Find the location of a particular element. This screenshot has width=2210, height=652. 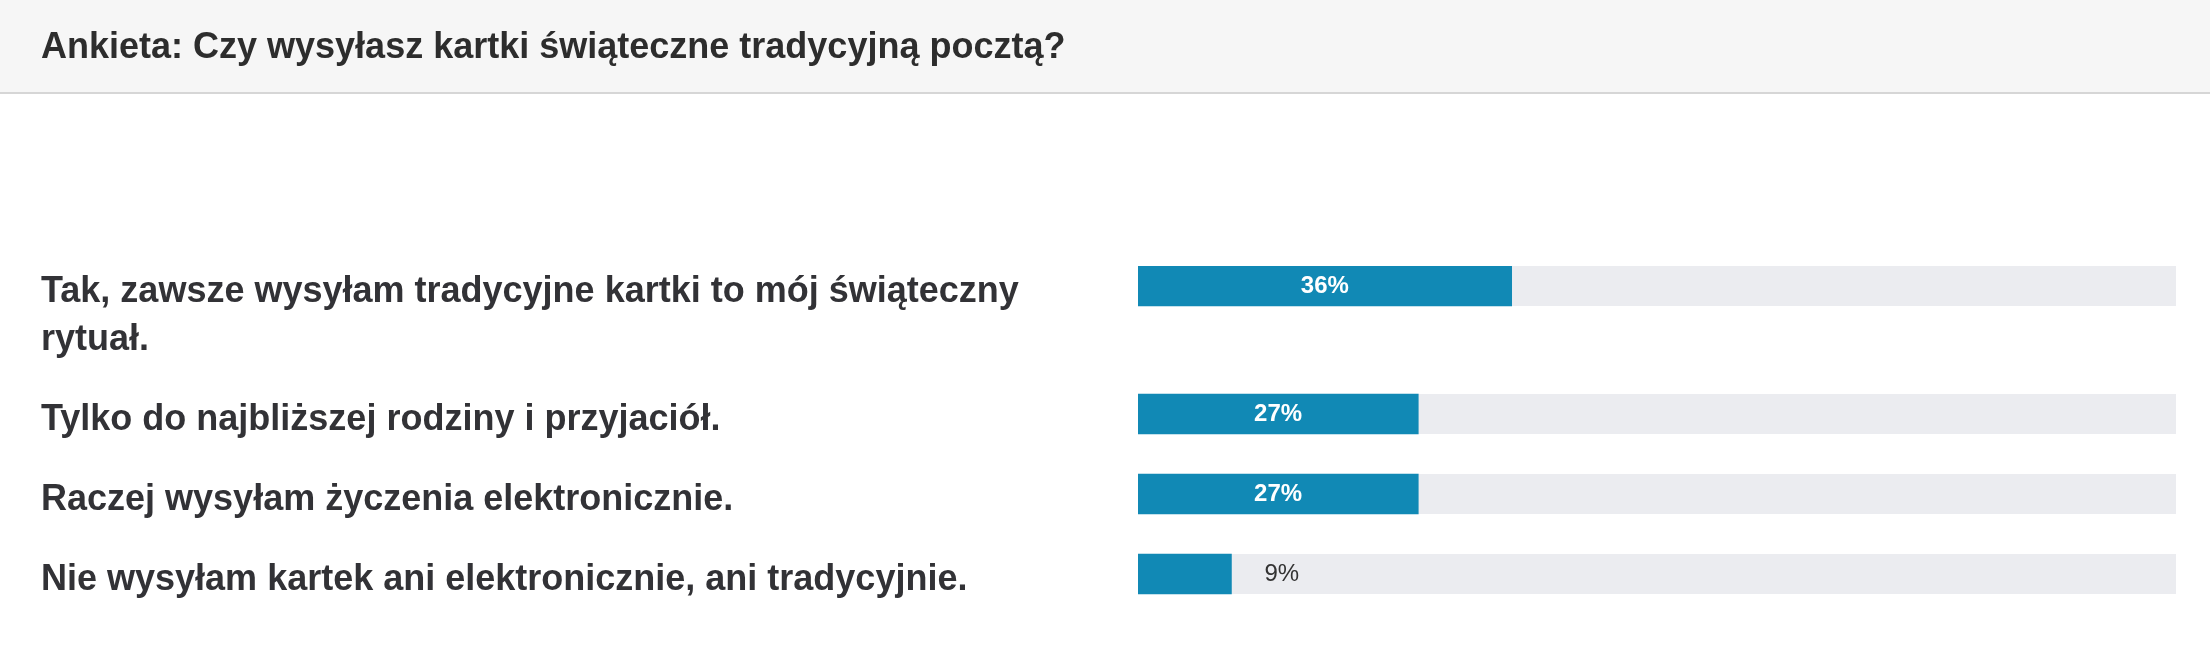

data-label: 9% is located at coordinates (1282, 572).